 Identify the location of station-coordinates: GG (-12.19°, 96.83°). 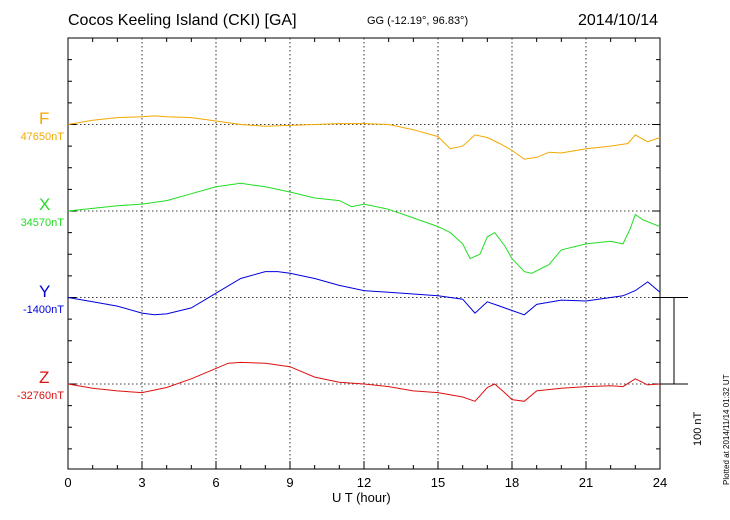
(418, 21).